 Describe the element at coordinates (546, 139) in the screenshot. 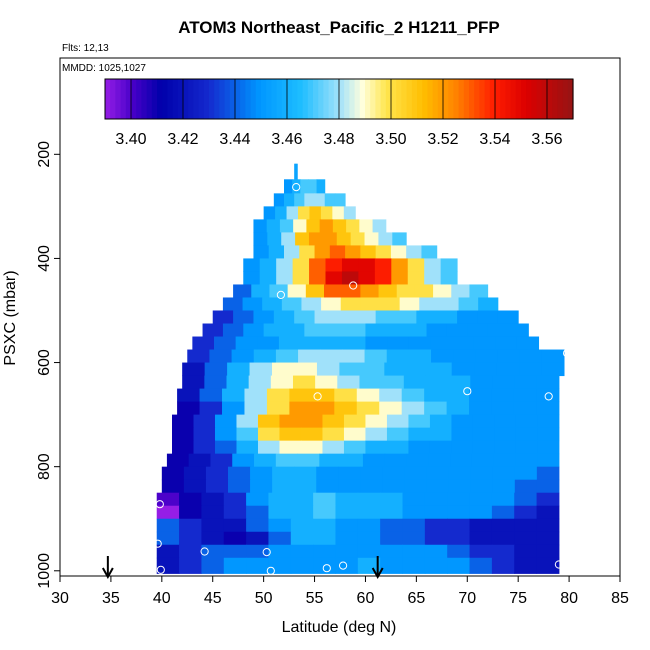

I see `colorbar-tick-label: 3.56` at that location.